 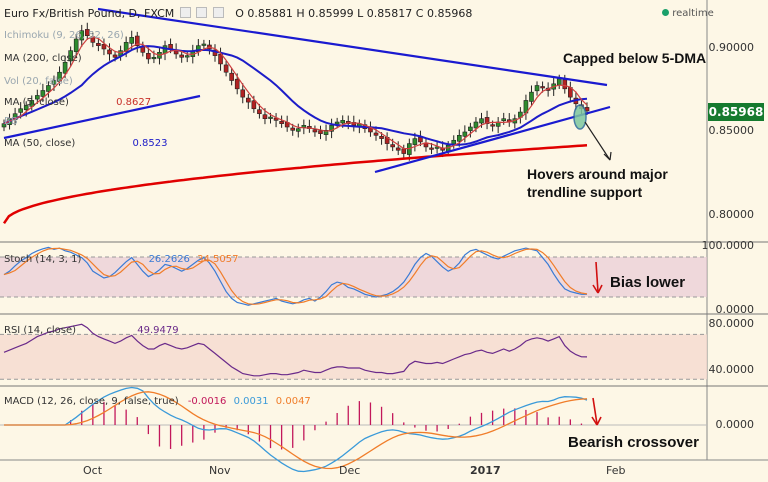 I want to click on price-tick-085: 0.85000, so click(x=731, y=130).